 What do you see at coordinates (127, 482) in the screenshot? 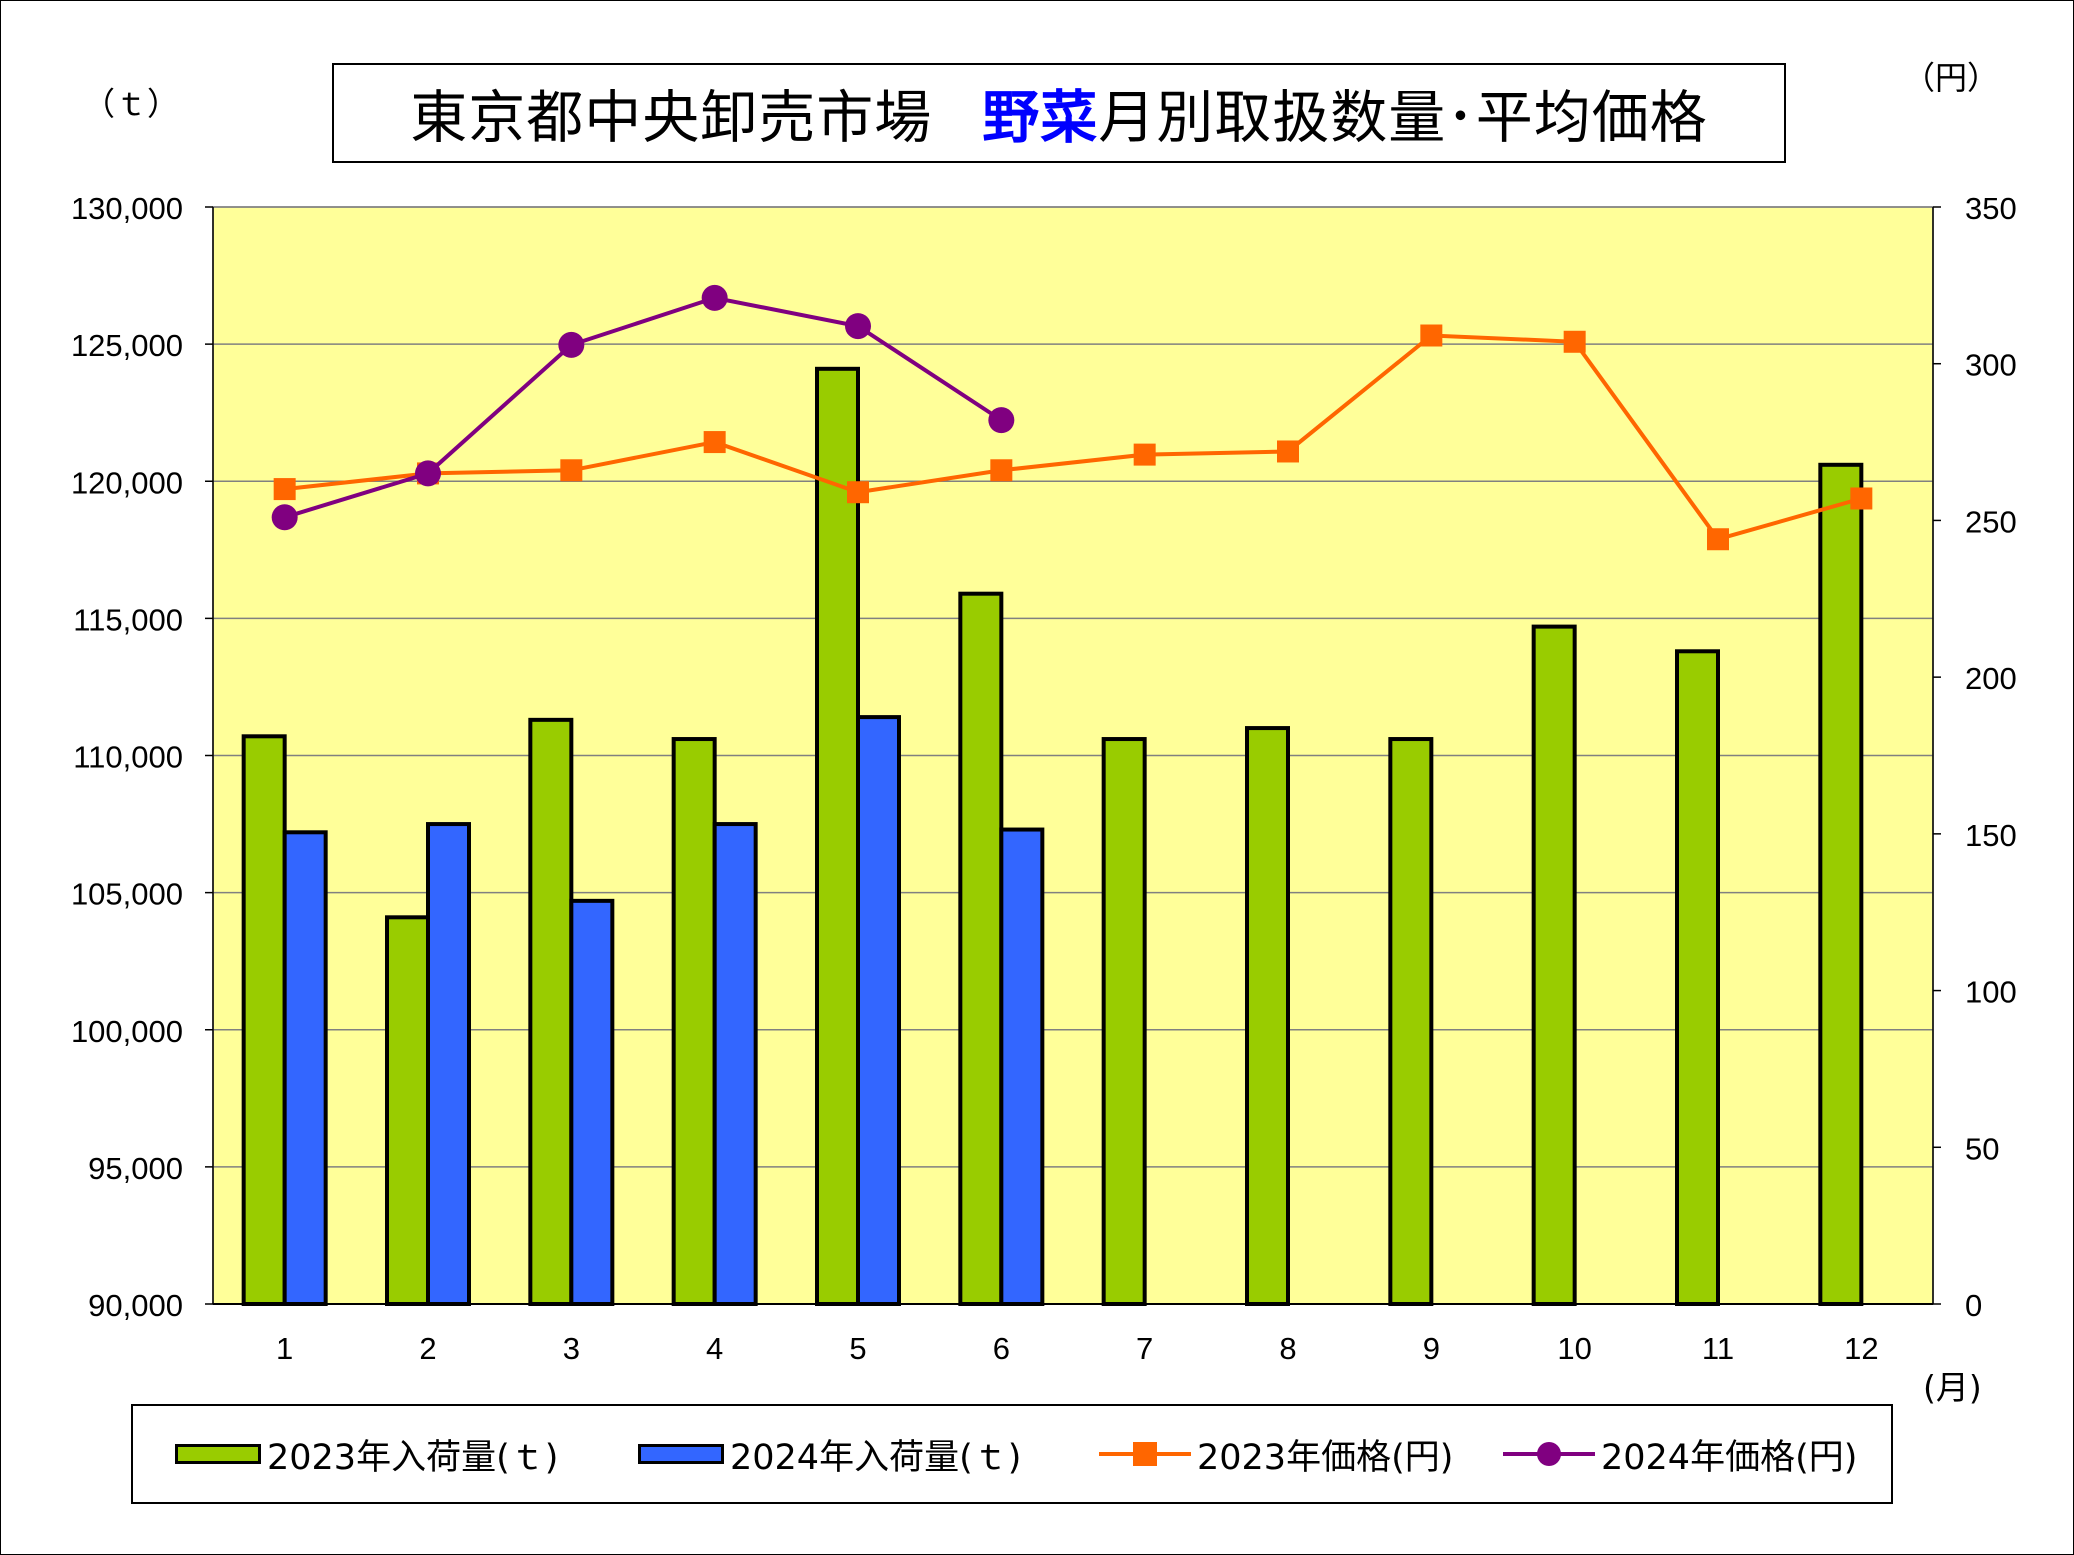
I see `left-tick-label: 120,000` at bounding box center [127, 482].